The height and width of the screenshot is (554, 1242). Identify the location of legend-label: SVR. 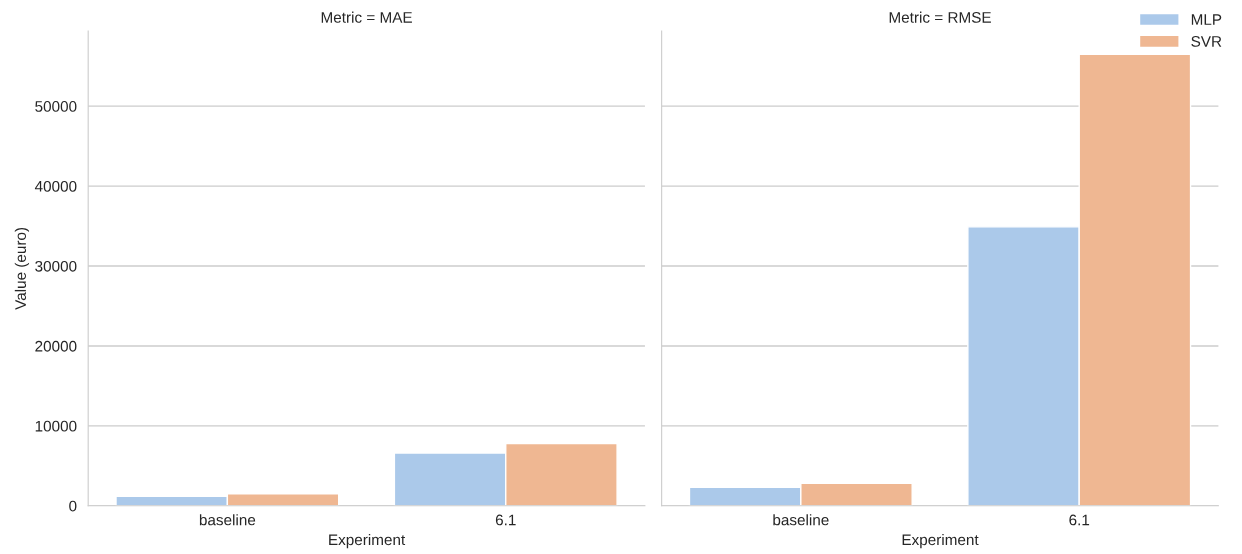
(1206, 41).